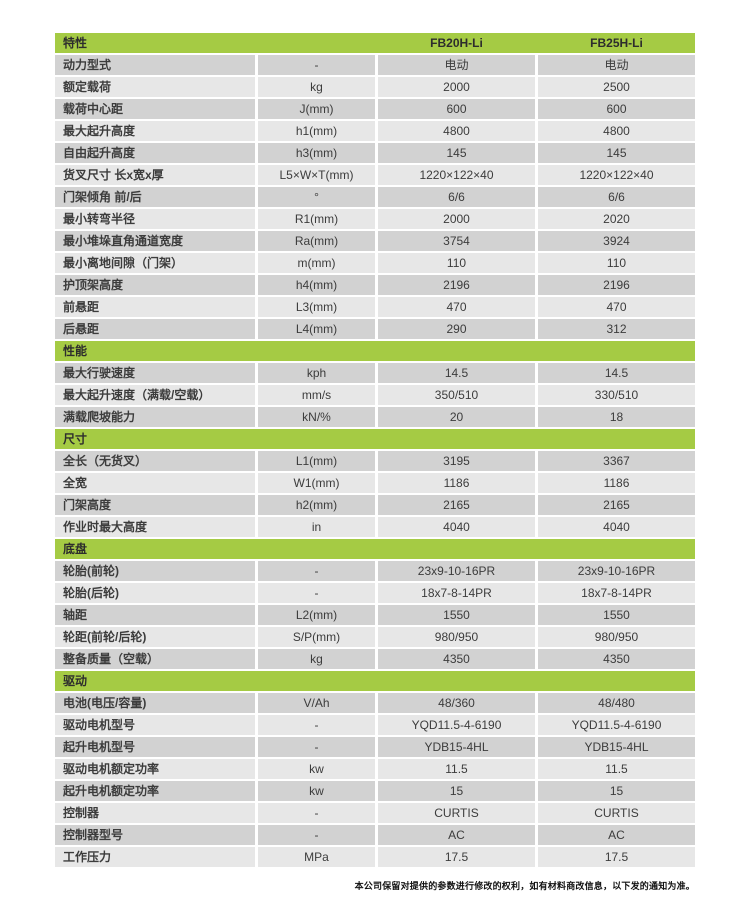  What do you see at coordinates (456, 747) in the screenshot?
I see `row-value-cell-fb20: YDB15-4HL` at bounding box center [456, 747].